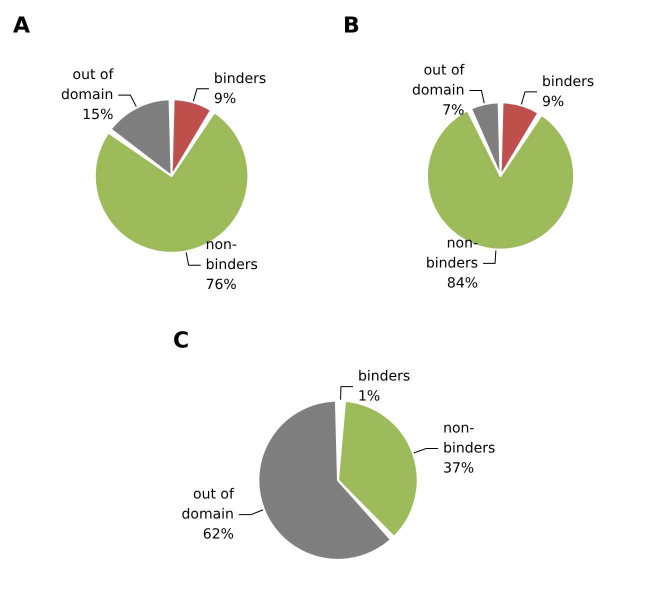  What do you see at coordinates (351, 26) in the screenshot?
I see `chart-title: B` at bounding box center [351, 26].